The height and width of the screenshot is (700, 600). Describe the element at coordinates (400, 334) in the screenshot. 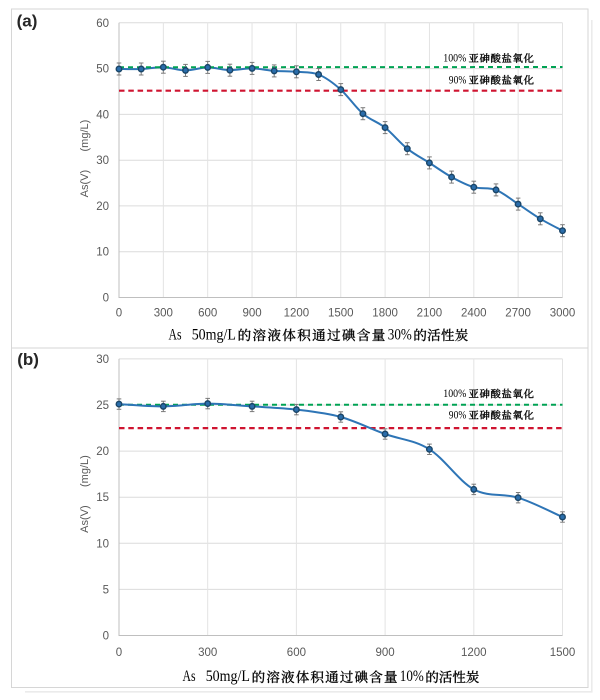

I see `svg-text: 30%` at that location.